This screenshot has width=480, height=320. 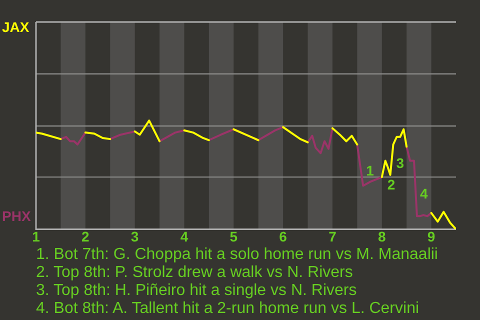 I want to click on text: 3. Top 8th: H. Piñeiro hit a single vs N. Rivers, so click(x=197, y=291).